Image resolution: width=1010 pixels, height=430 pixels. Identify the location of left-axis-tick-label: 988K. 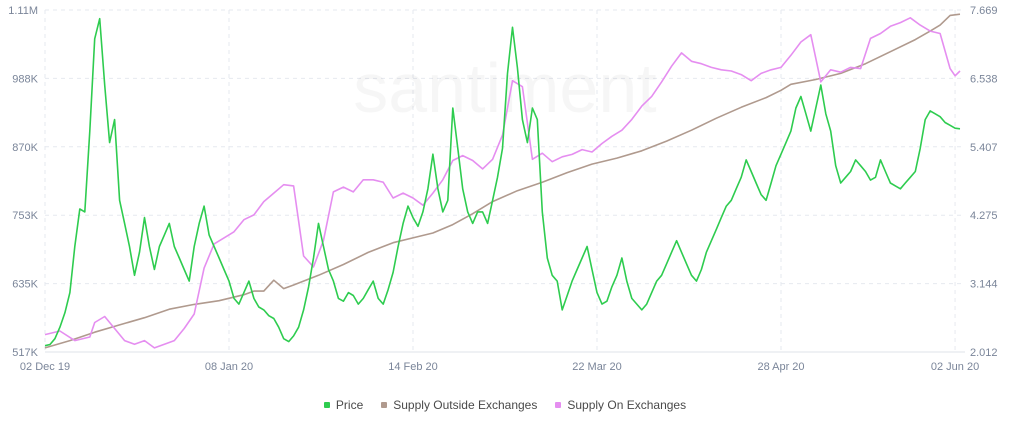
(25, 79).